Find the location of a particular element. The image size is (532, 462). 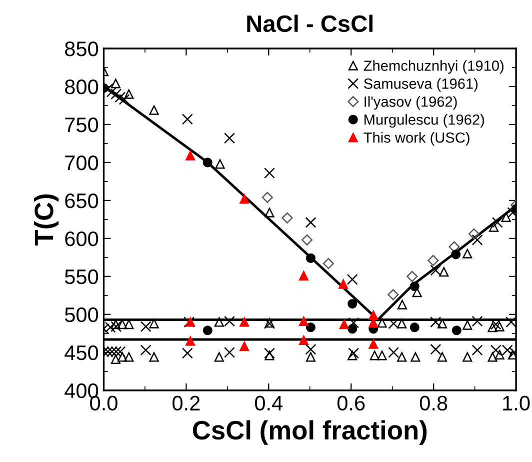

legend-label: This work (USC) is located at coordinates (417, 139).